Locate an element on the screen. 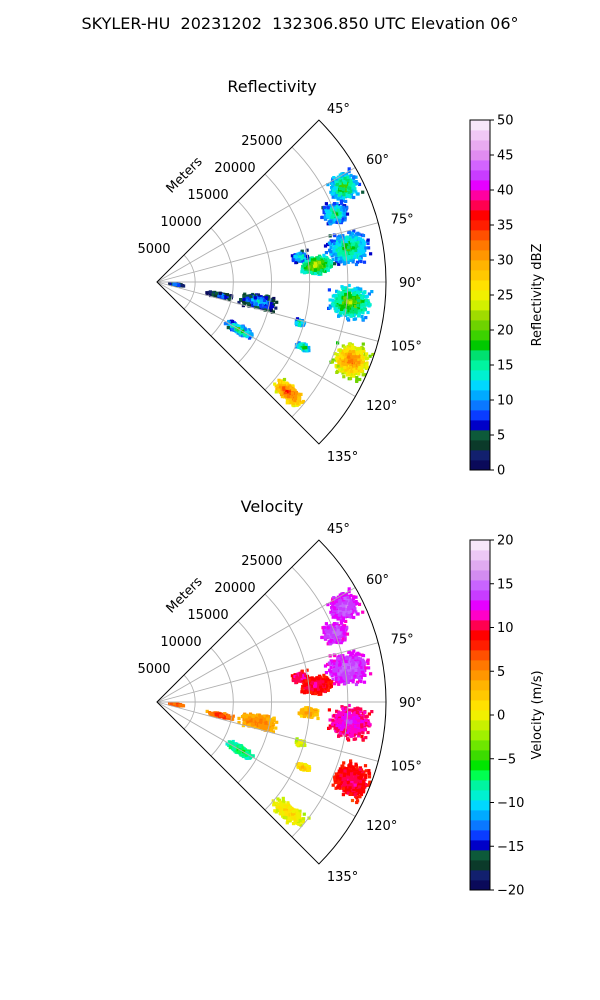 The height and width of the screenshot is (1000, 600). reflectivity-colorbar-cells is located at coordinates (480, 295).